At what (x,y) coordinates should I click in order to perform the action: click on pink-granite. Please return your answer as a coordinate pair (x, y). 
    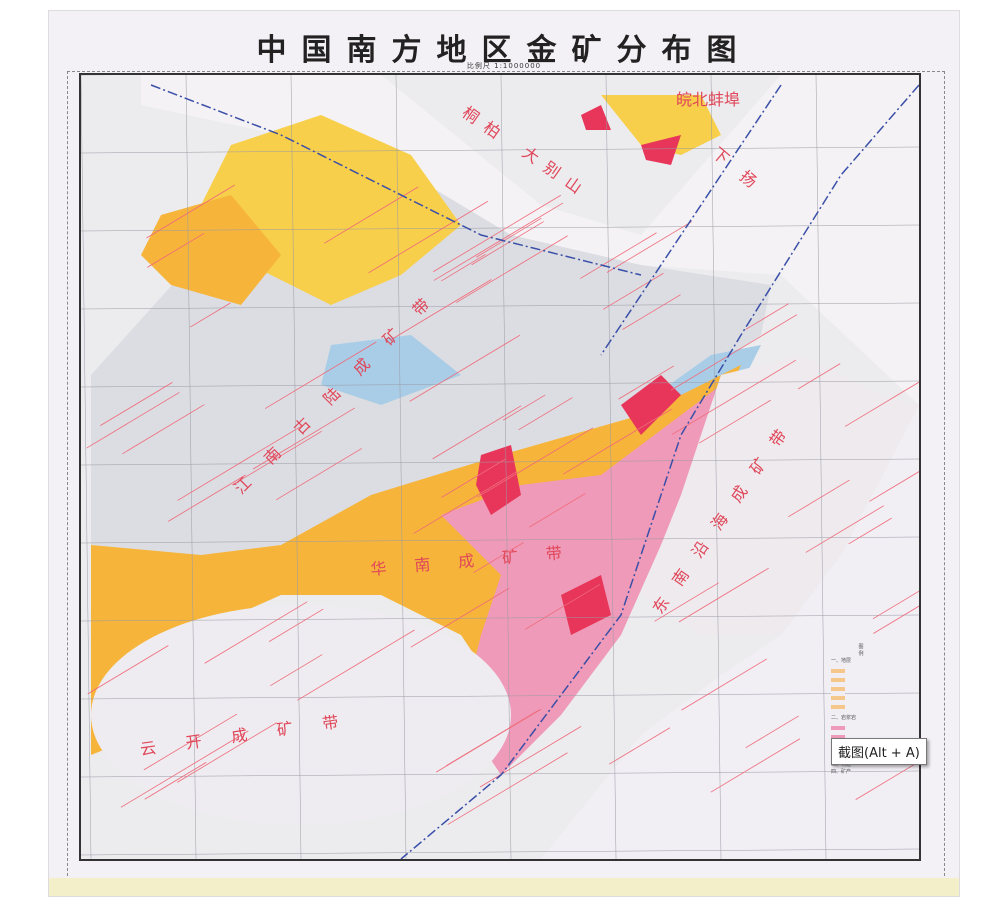
    Looking at the image, I should click on (581, 580).